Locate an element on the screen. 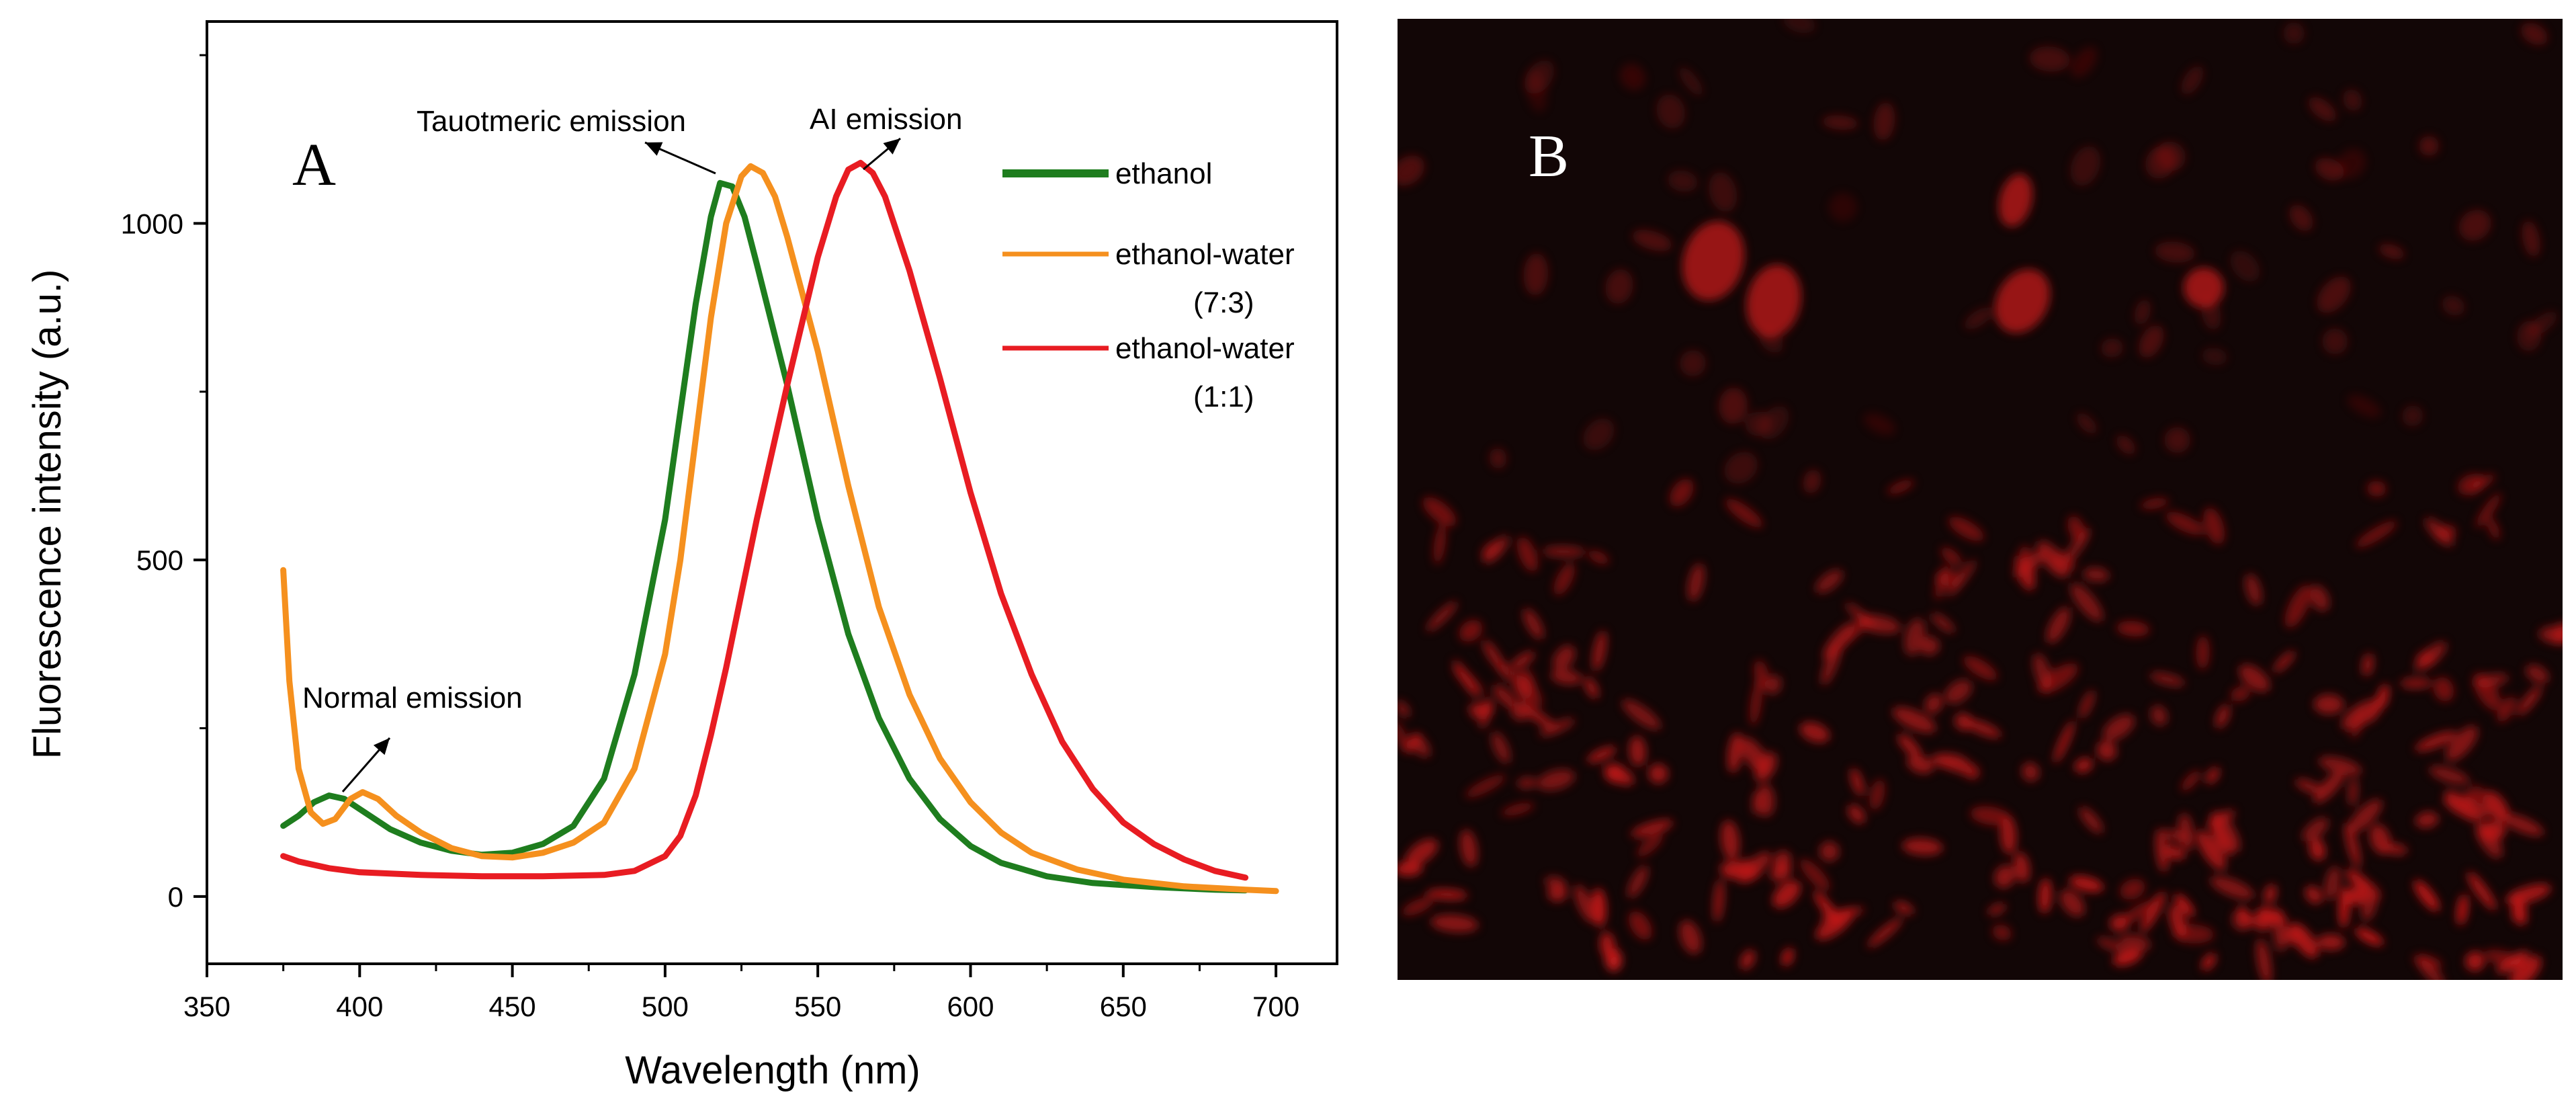 Image resolution: width=2576 pixels, height=1113 pixels. x-tick-label: 650 is located at coordinates (1123, 1006).